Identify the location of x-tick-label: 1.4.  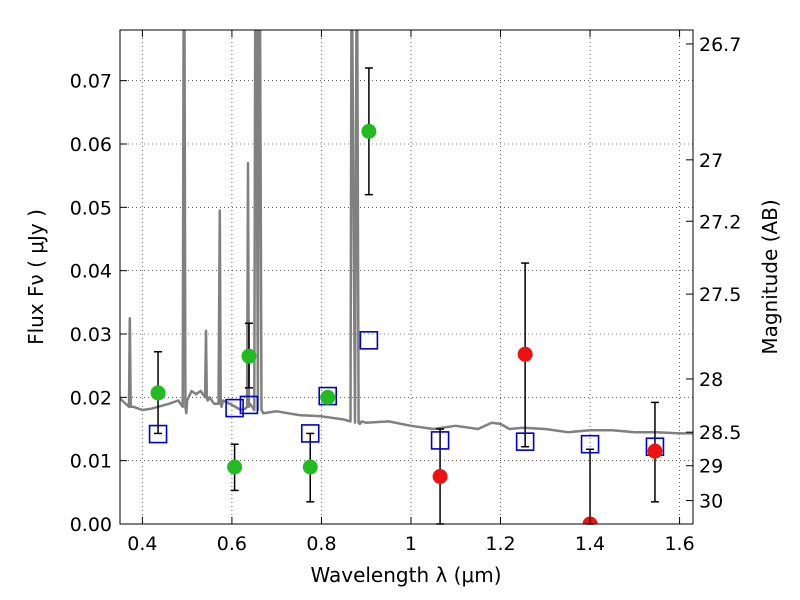
(590, 544).